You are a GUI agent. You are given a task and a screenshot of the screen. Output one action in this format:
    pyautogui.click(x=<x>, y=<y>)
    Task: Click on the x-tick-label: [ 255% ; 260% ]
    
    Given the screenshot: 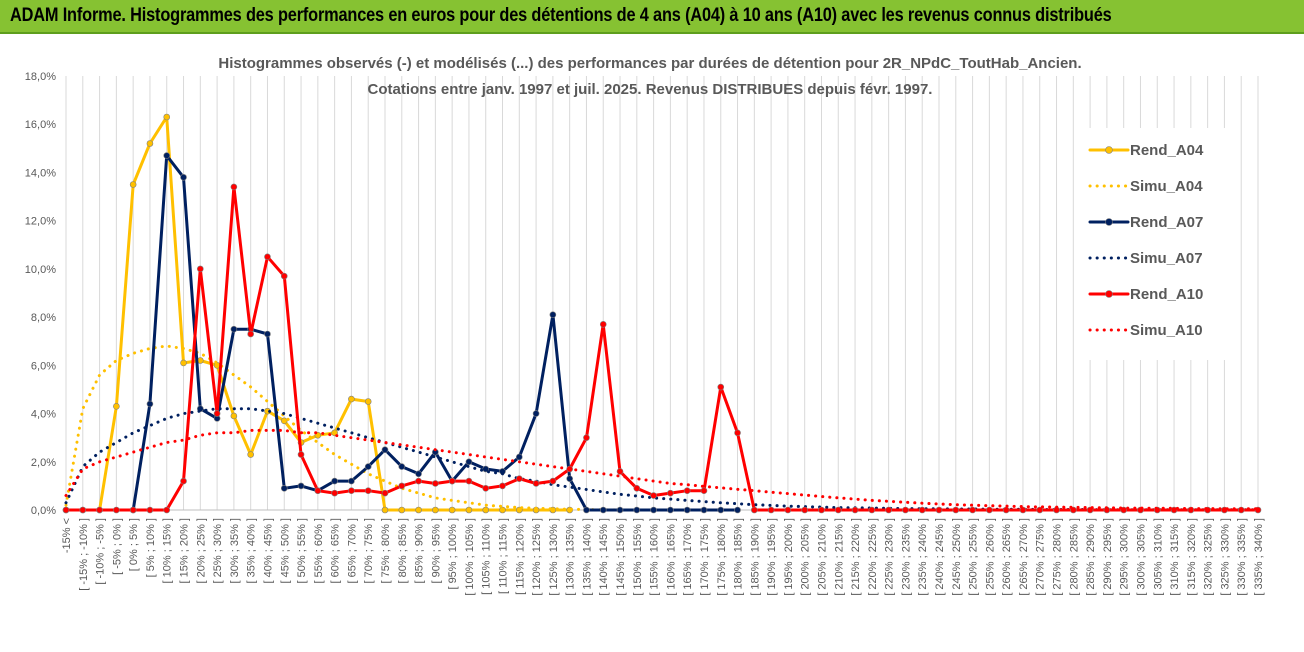 What is the action you would take?
    pyautogui.click(x=990, y=557)
    